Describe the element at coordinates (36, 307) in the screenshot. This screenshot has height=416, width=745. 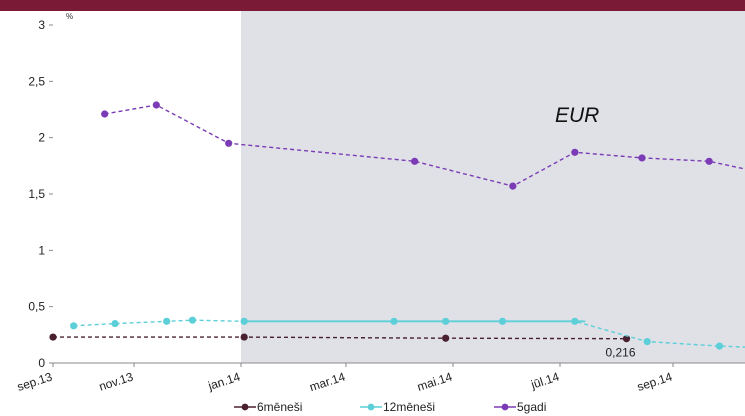
I see `y-tick-label: 0,5` at that location.